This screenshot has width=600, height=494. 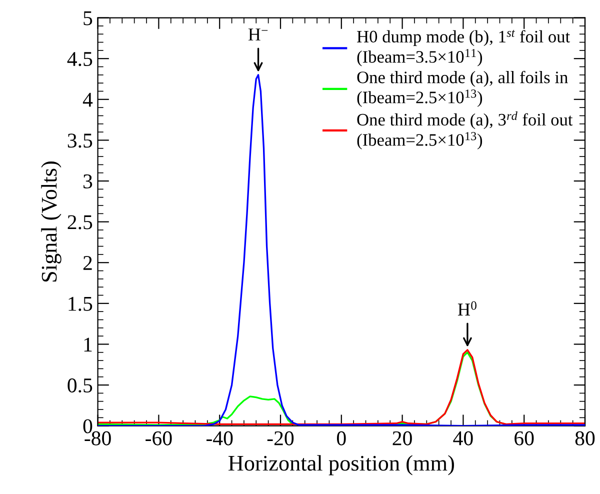 I want to click on x-tick-label: -40, so click(x=219, y=438).